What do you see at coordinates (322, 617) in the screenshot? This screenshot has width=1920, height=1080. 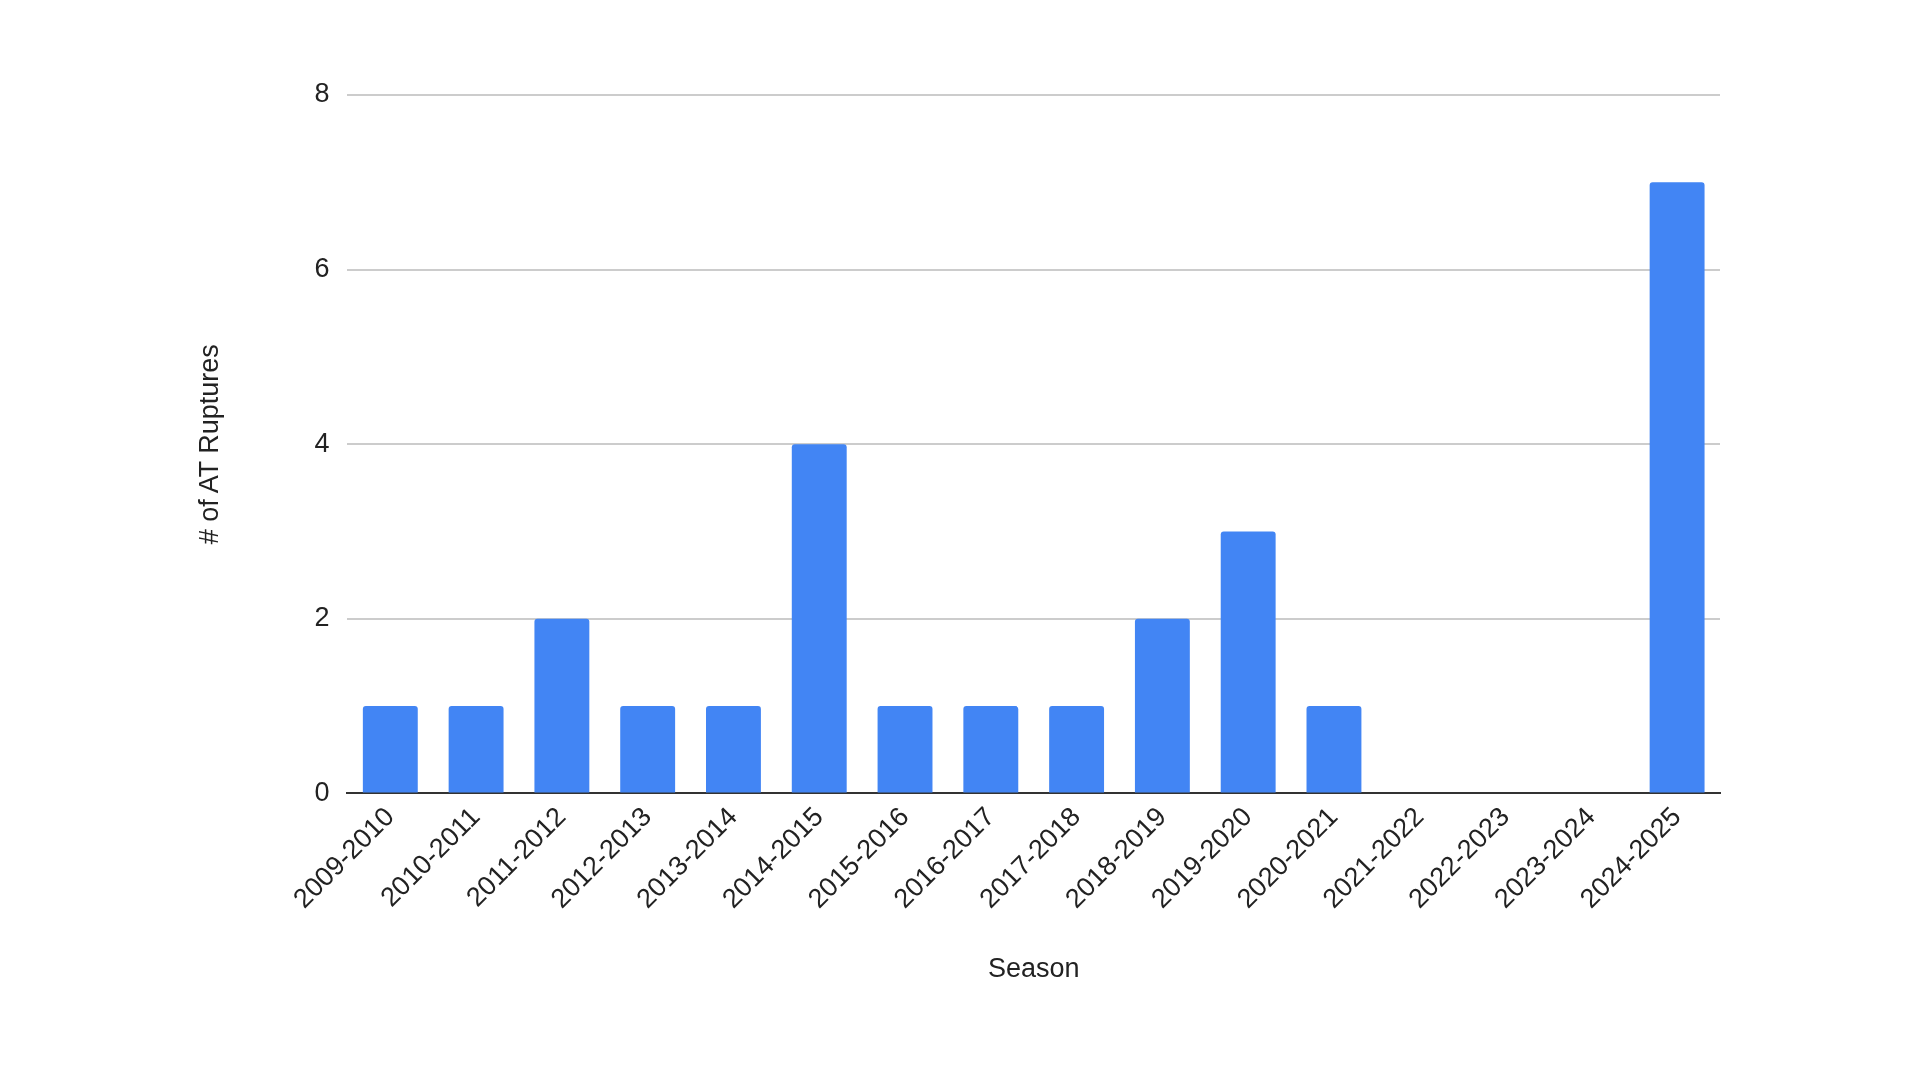 I see `y-tick-label: 2` at bounding box center [322, 617].